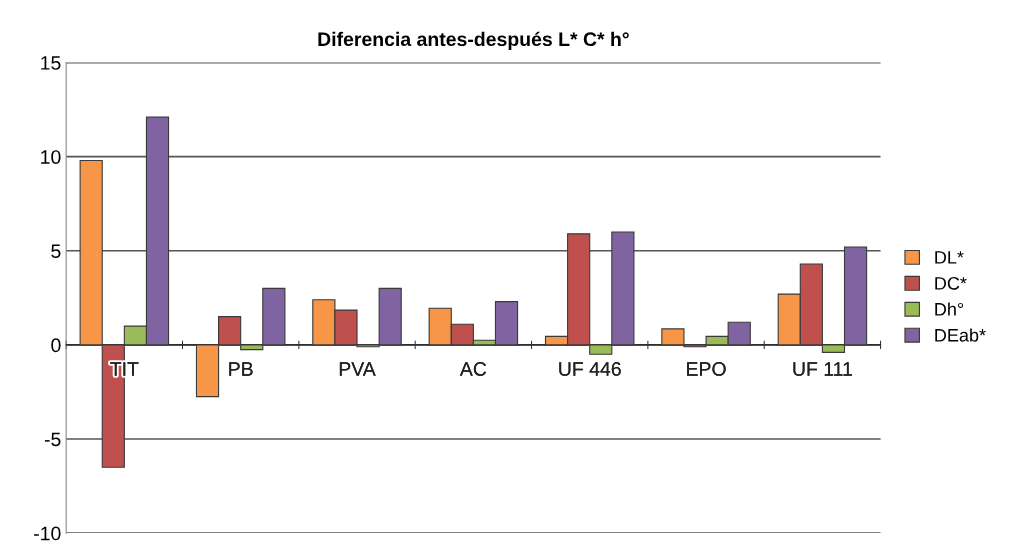 This screenshot has width=1018, height=544. Describe the element at coordinates (473, 40) in the screenshot. I see `chart-title: Diferencia antes-después L* C* h°` at that location.